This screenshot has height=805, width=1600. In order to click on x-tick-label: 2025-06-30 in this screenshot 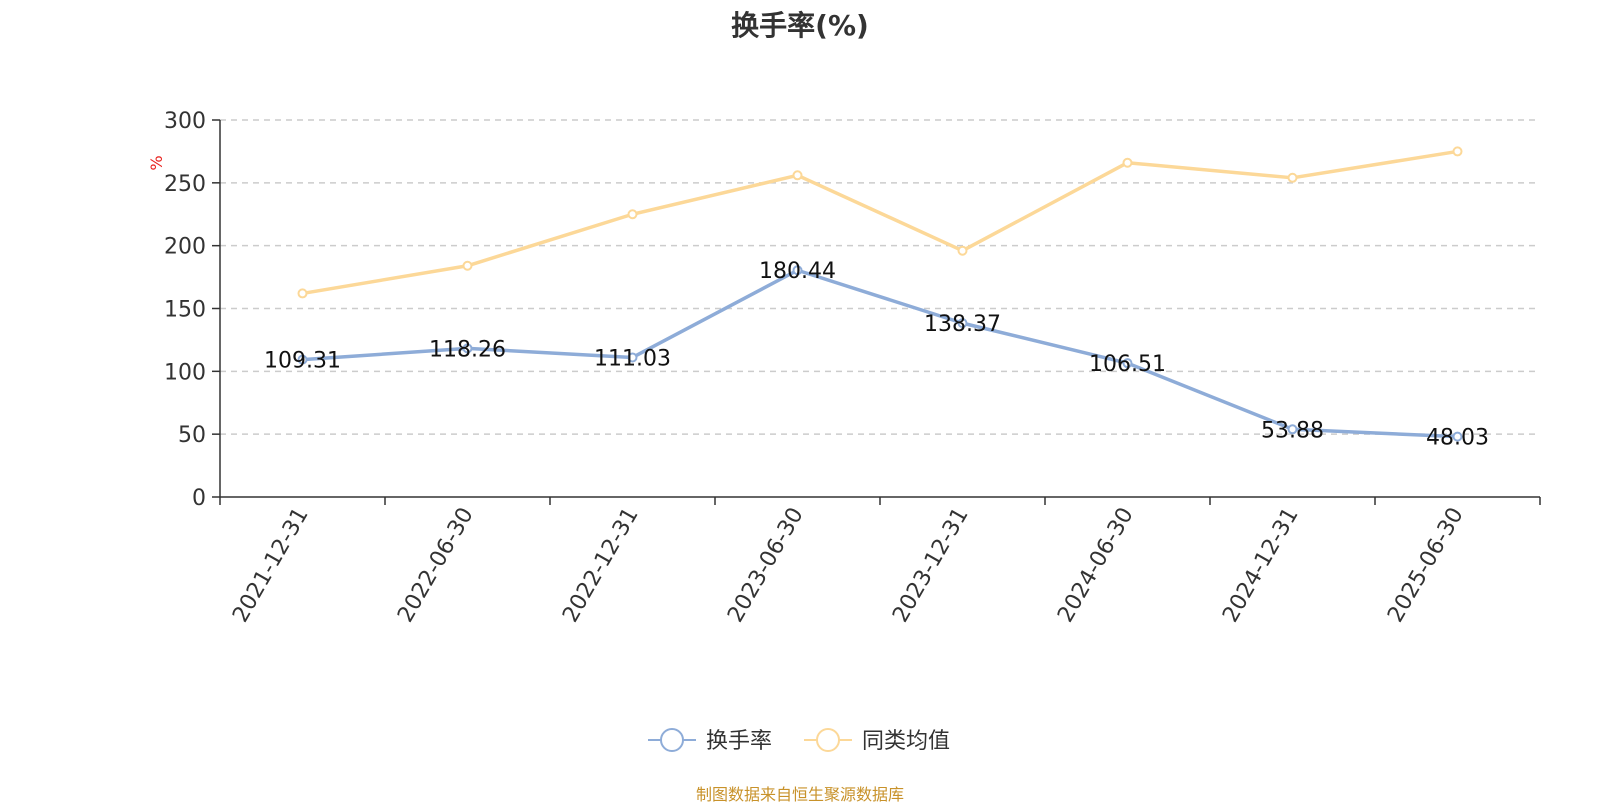, I will do `click(1426, 565)`.